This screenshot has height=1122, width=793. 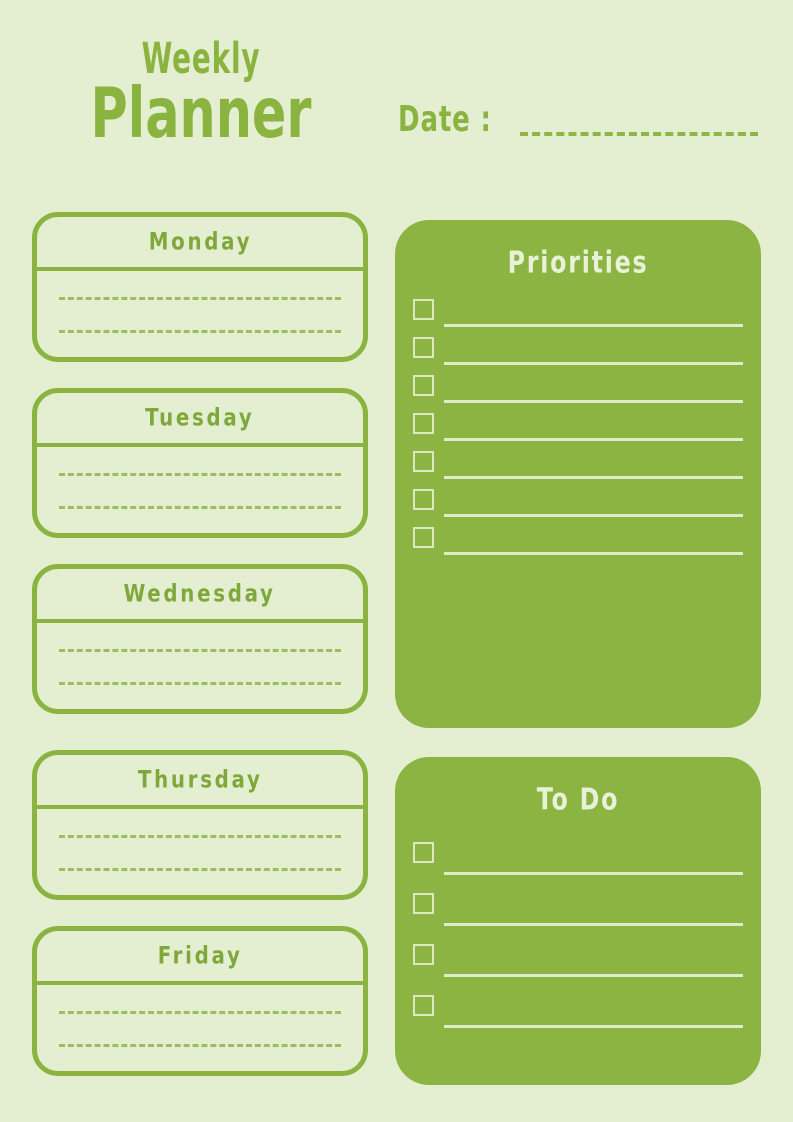 I want to click on day-label-monday: Monday, so click(x=200, y=242).